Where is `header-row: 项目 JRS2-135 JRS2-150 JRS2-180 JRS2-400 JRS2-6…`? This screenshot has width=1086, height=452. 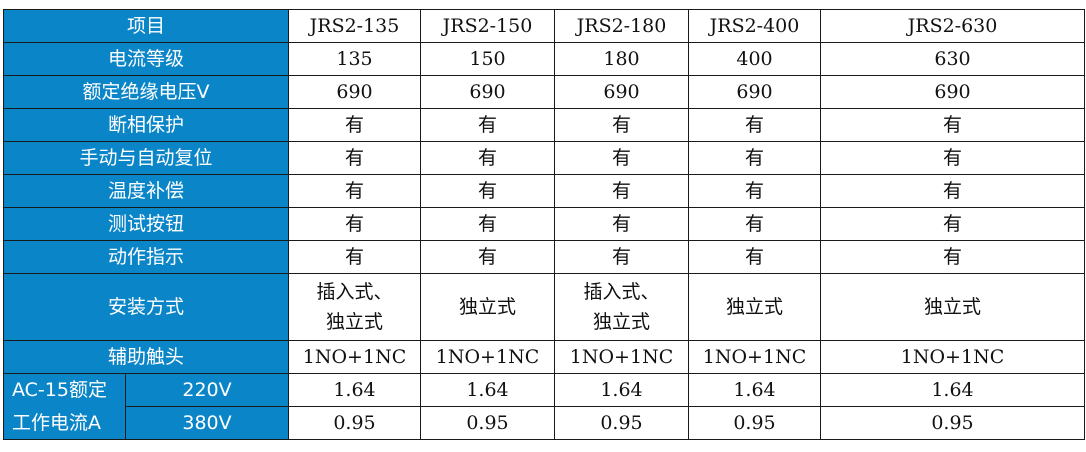
header-row: 项目 JRS2-135 JRS2-150 JRS2-180 JRS2-400 JRS2-6… is located at coordinates (544, 26).